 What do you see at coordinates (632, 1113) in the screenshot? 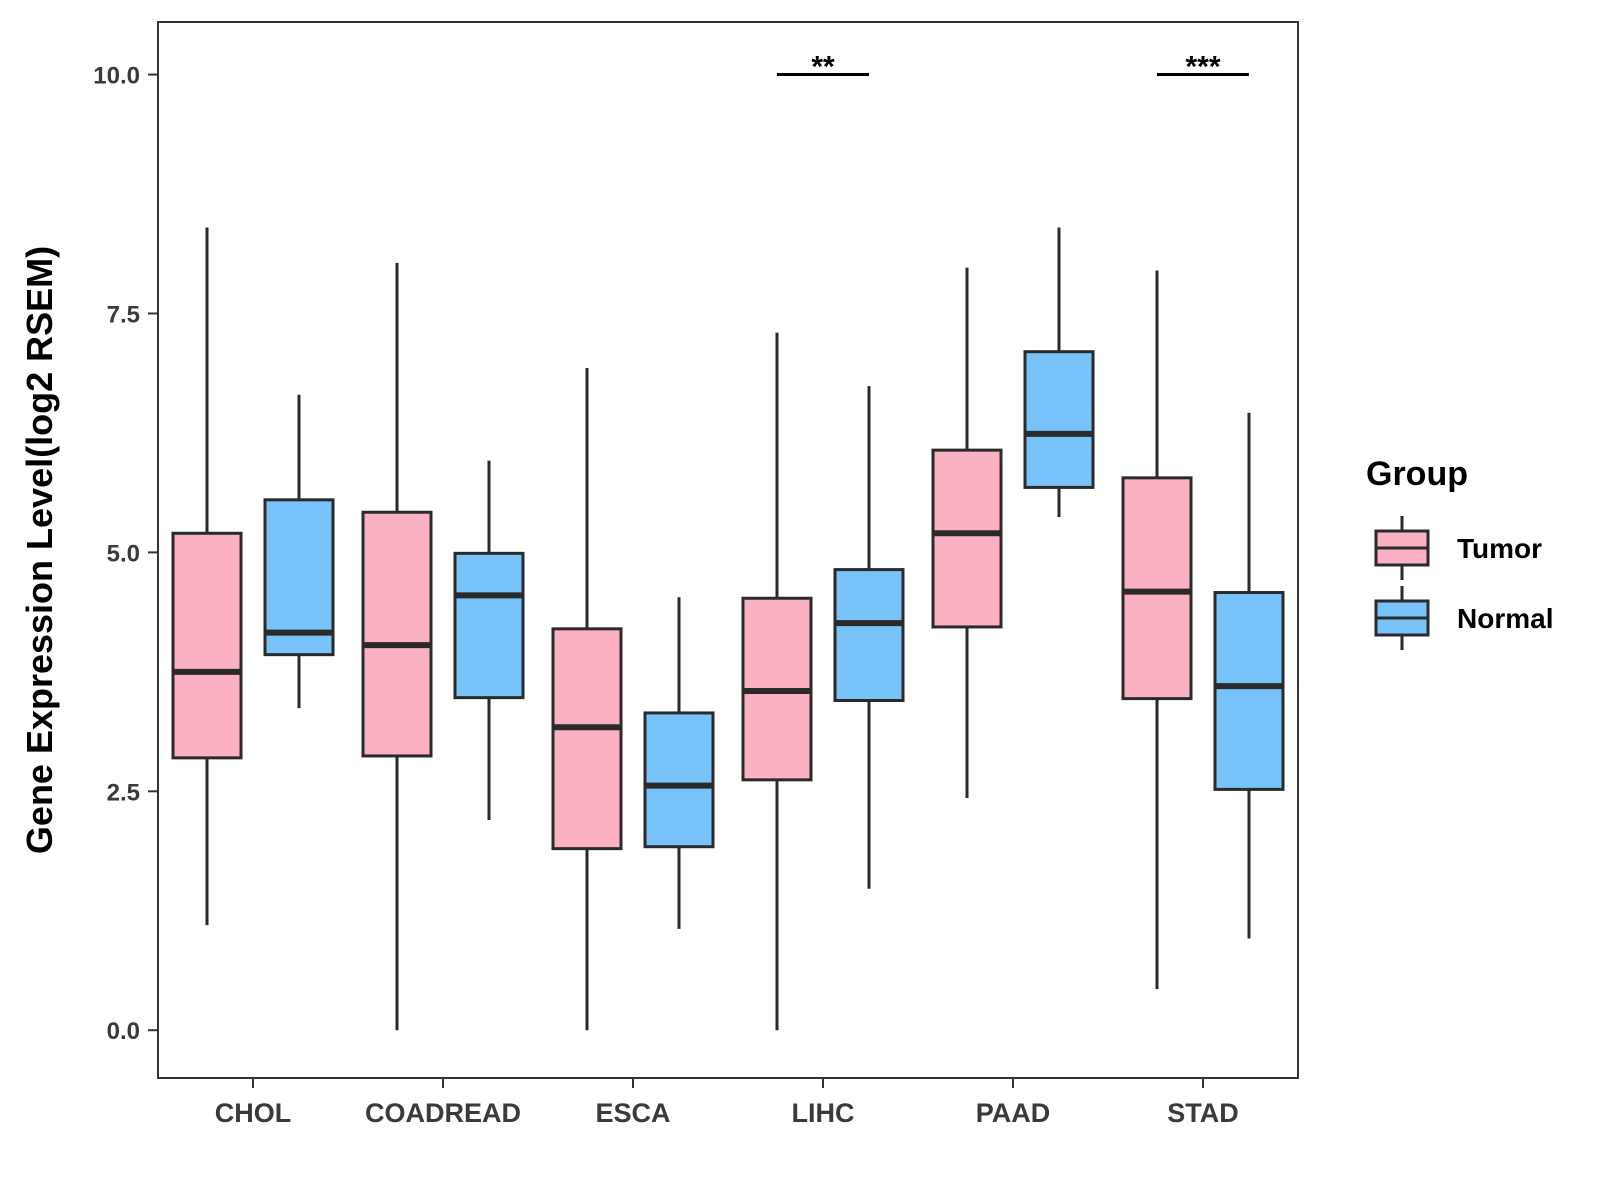
I see `x-tick-label: ESCA` at bounding box center [632, 1113].